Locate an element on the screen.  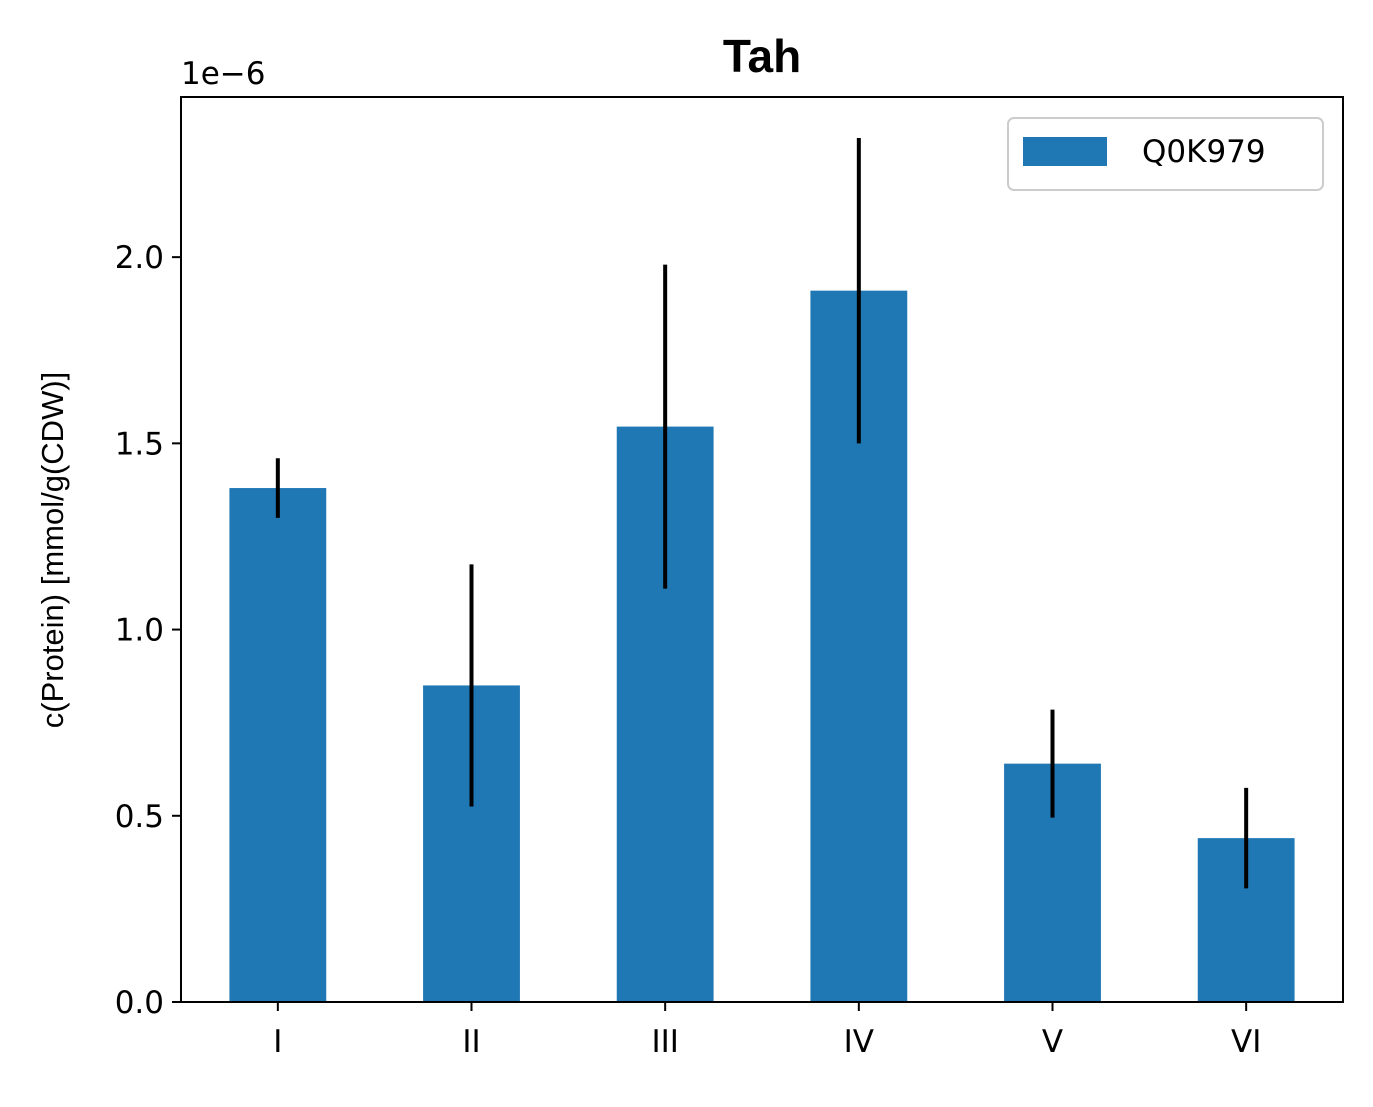
y-tick-label: 1.0 is located at coordinates (139, 631).